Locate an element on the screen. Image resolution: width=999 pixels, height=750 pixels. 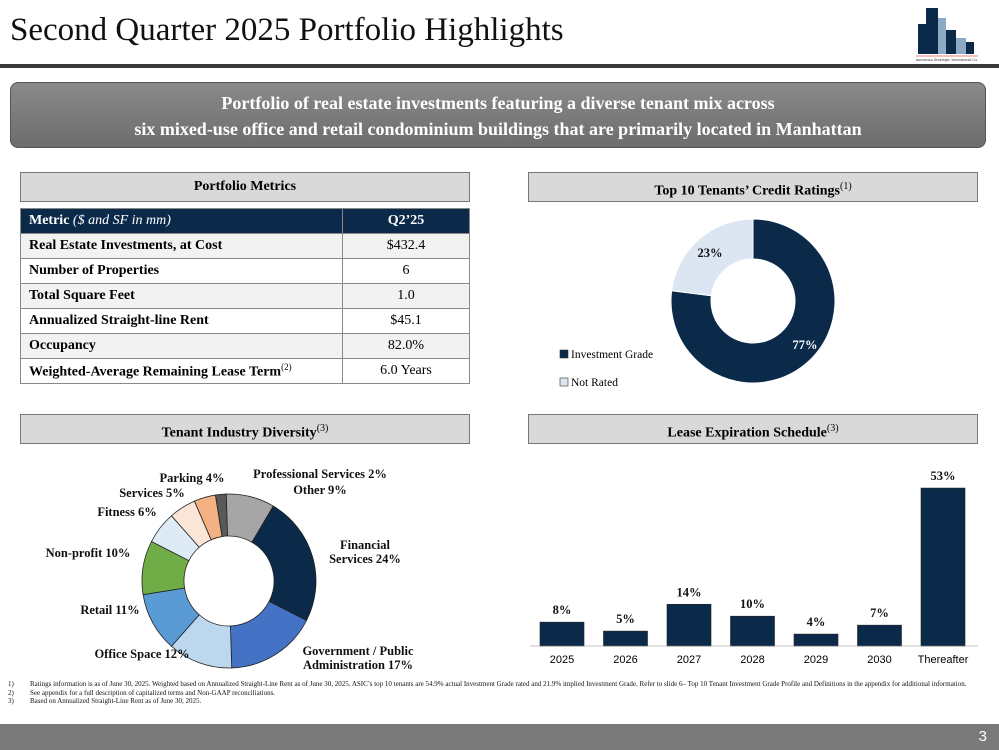
row-label: Total Square Feet is located at coordinates (181, 296).